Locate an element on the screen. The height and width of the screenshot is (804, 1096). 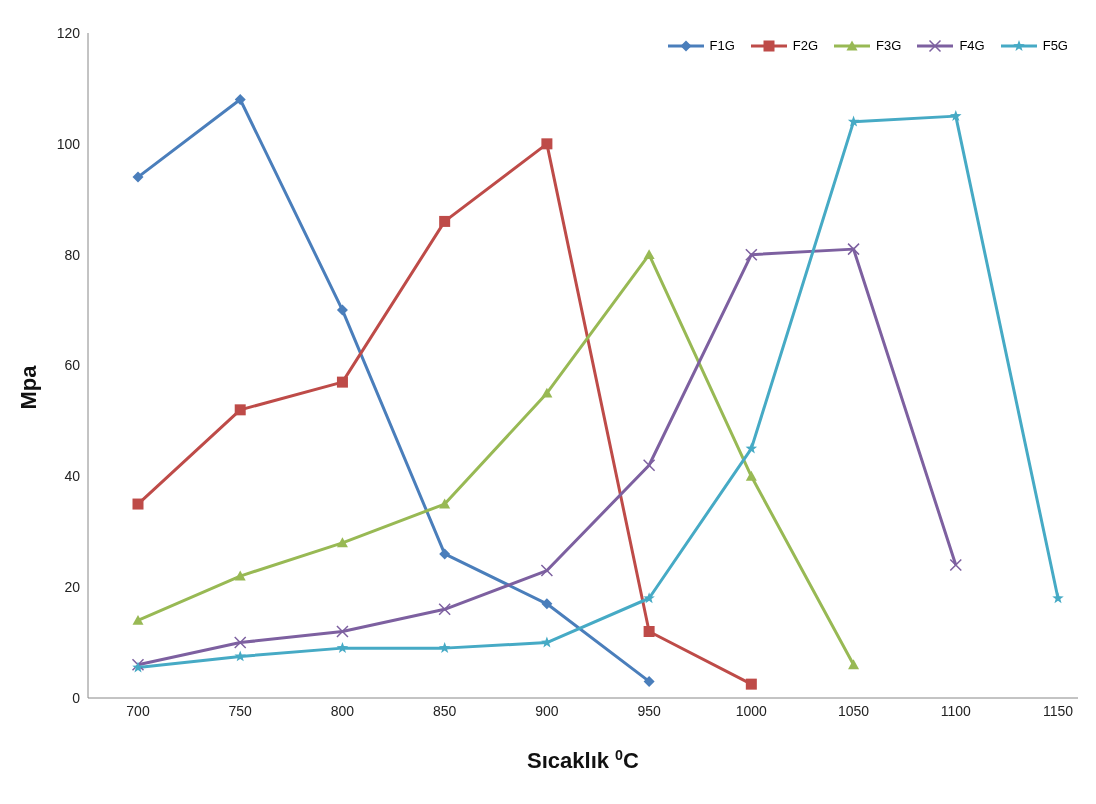
y-tick-label: 20 is located at coordinates (72, 587).